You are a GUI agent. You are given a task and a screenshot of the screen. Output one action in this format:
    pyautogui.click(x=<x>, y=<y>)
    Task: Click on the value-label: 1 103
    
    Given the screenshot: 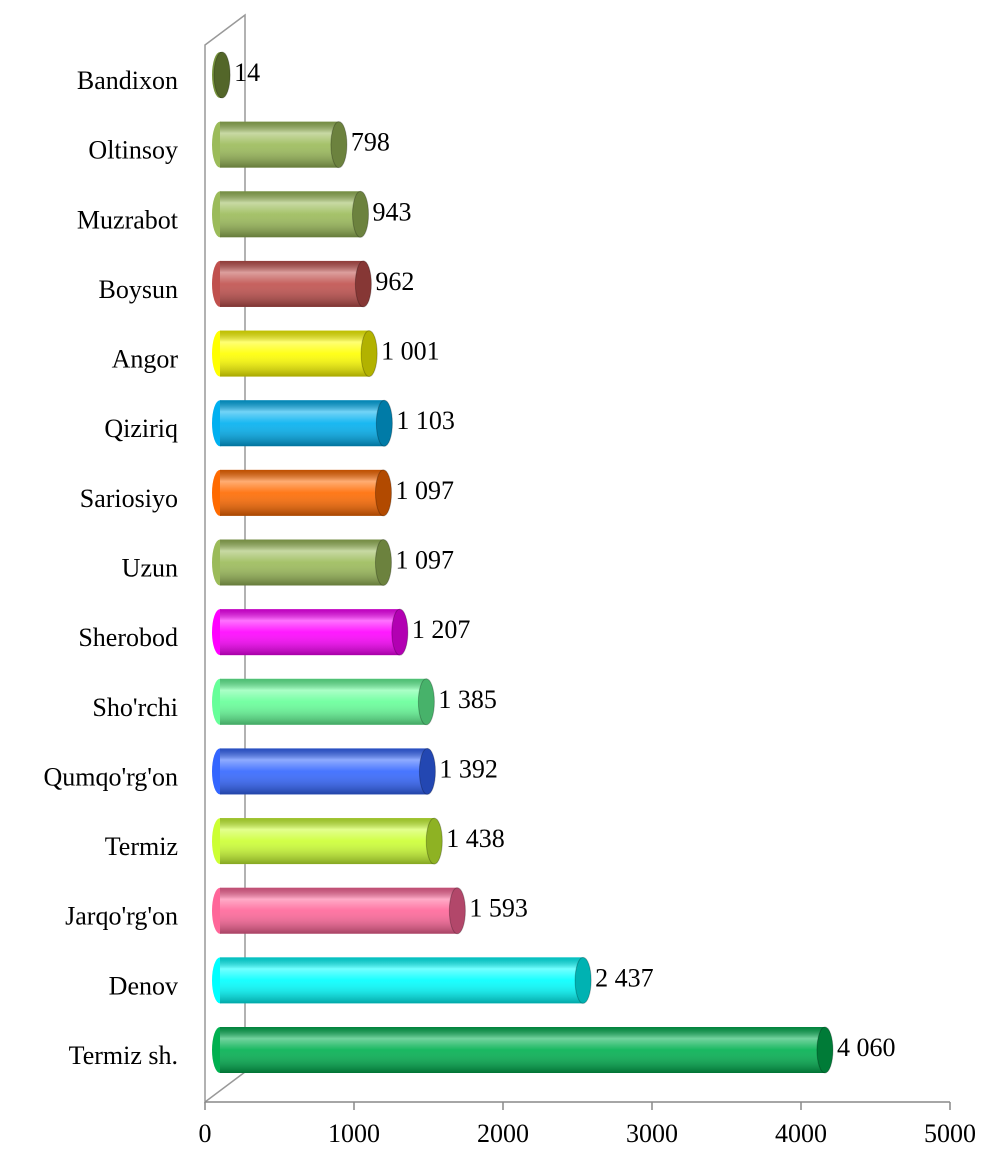 What is the action you would take?
    pyautogui.click(x=425, y=420)
    